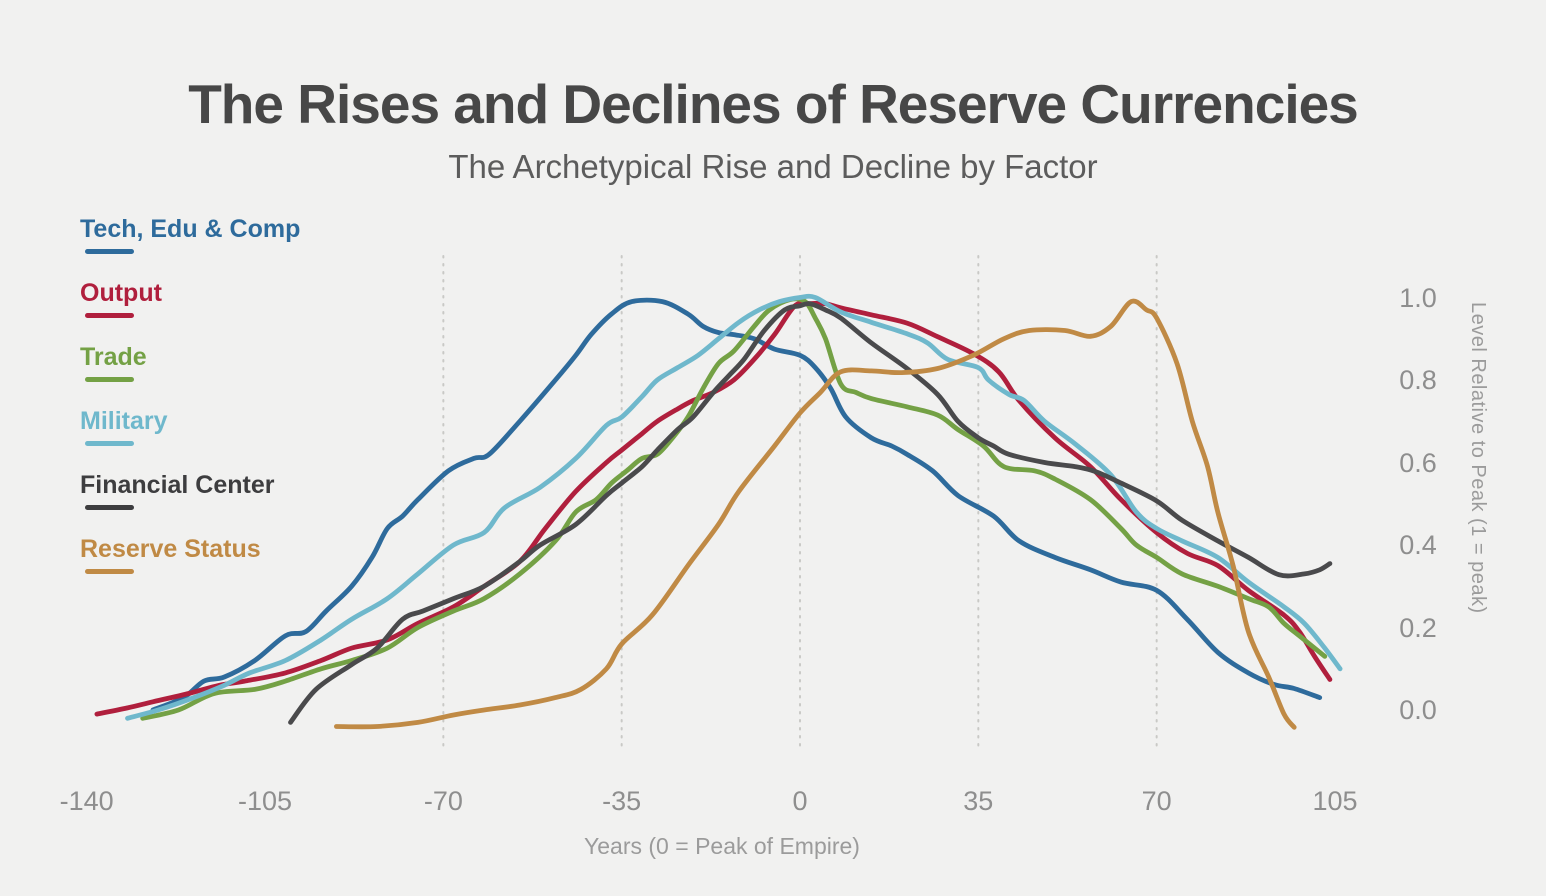 The height and width of the screenshot is (896, 1546). I want to click on legend-item-reserve-status: Reserve Status, so click(190, 555).